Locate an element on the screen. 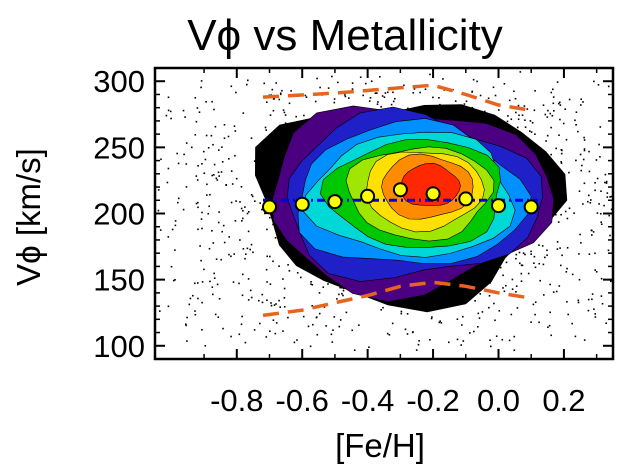 This screenshot has height=476, width=632. y-tick-label: 100 is located at coordinates (119, 346).